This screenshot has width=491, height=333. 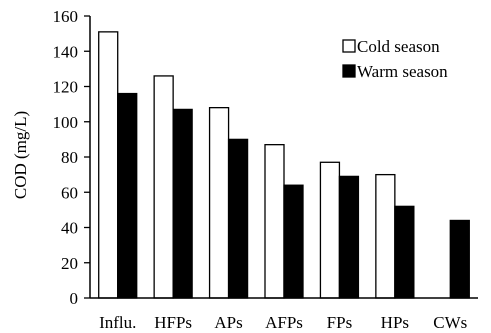 What do you see at coordinates (385, 236) in the screenshot?
I see `bar-cold-season-hps` at bounding box center [385, 236].